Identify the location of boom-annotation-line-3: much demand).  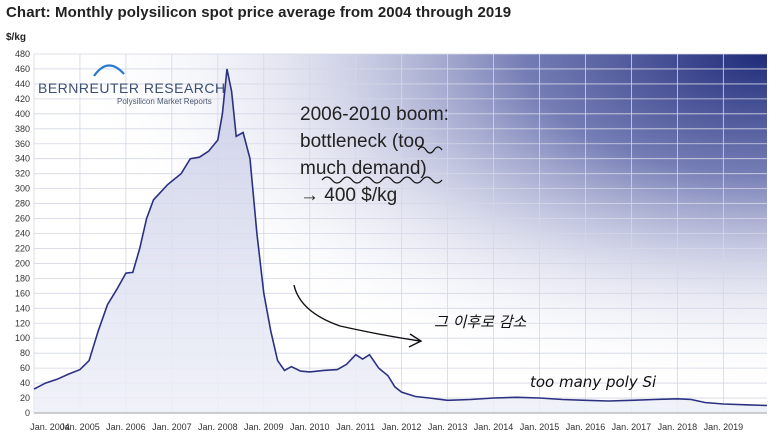
(363, 168).